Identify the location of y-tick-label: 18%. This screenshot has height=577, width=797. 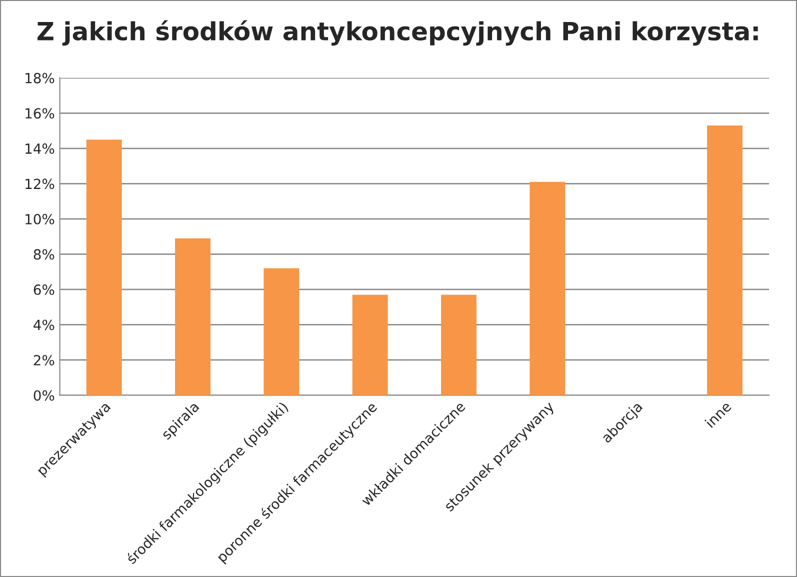
(40, 78).